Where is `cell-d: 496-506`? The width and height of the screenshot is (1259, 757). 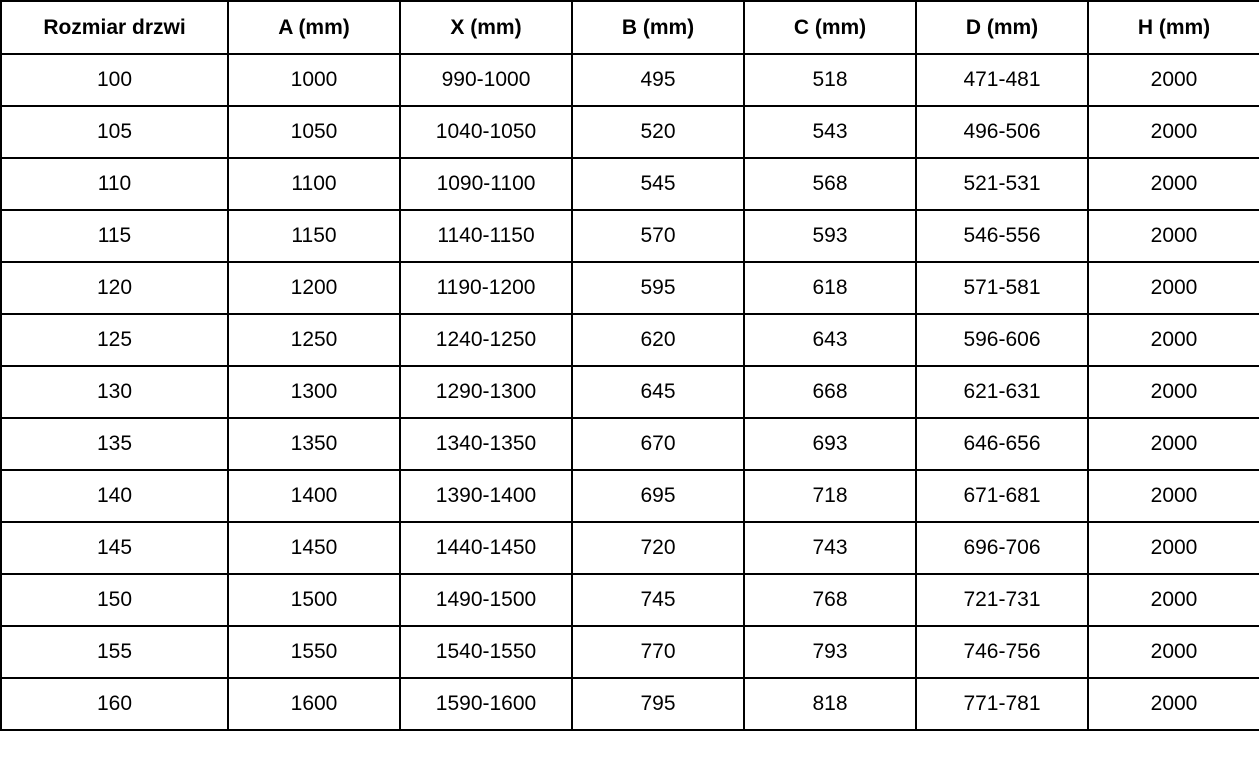 cell-d: 496-506 is located at coordinates (1002, 132).